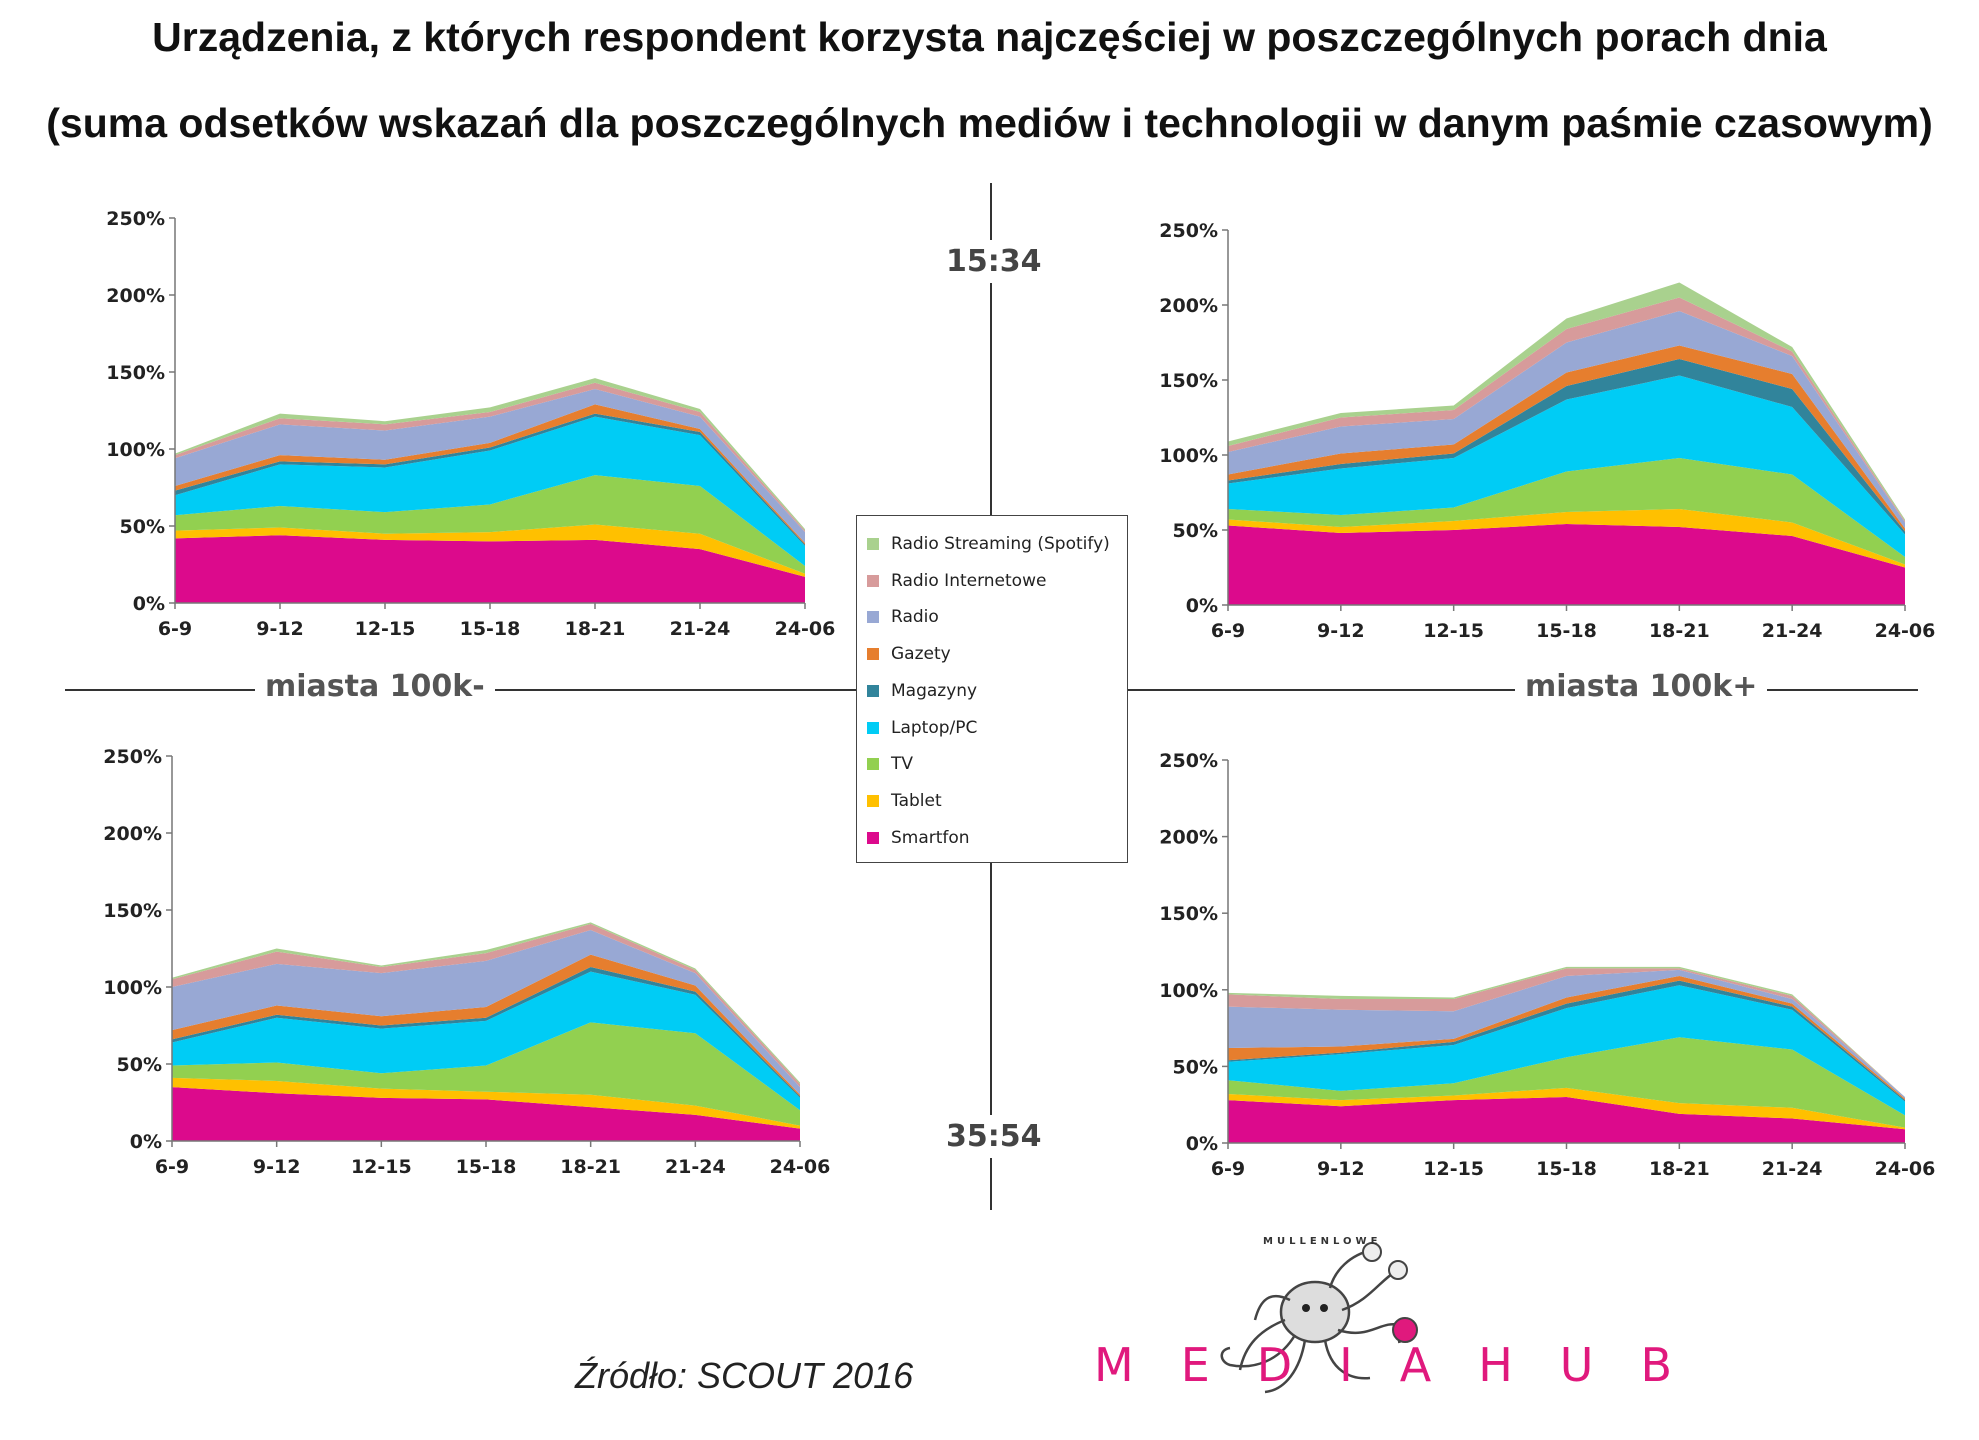 This screenshot has width=1979, height=1440. I want to click on area-radio-streaming-spotify-, so click(490, 454).